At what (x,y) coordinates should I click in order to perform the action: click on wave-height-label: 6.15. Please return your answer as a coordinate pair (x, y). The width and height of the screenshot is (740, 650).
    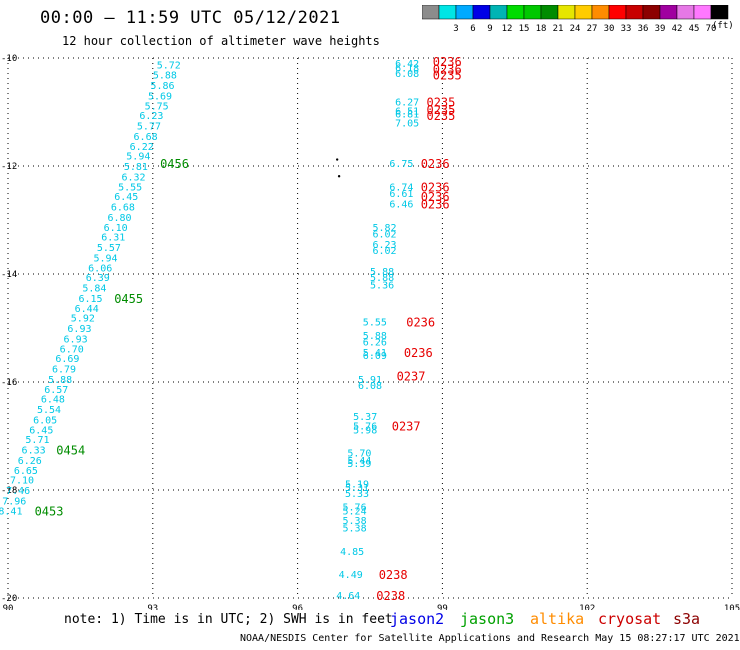
    Looking at the image, I should click on (91, 299).